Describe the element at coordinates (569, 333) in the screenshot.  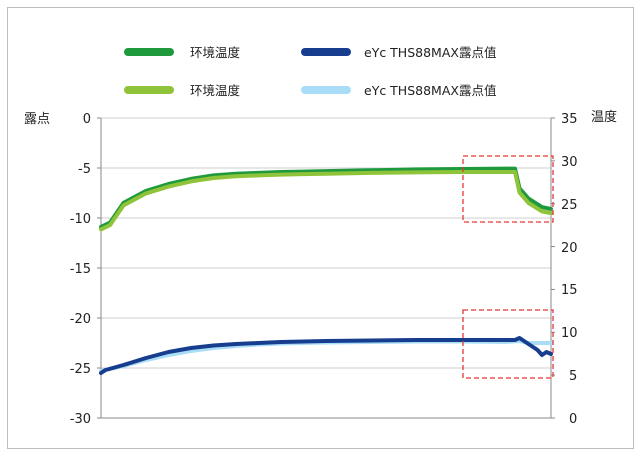
I see `y-right-tick-label: 10` at that location.